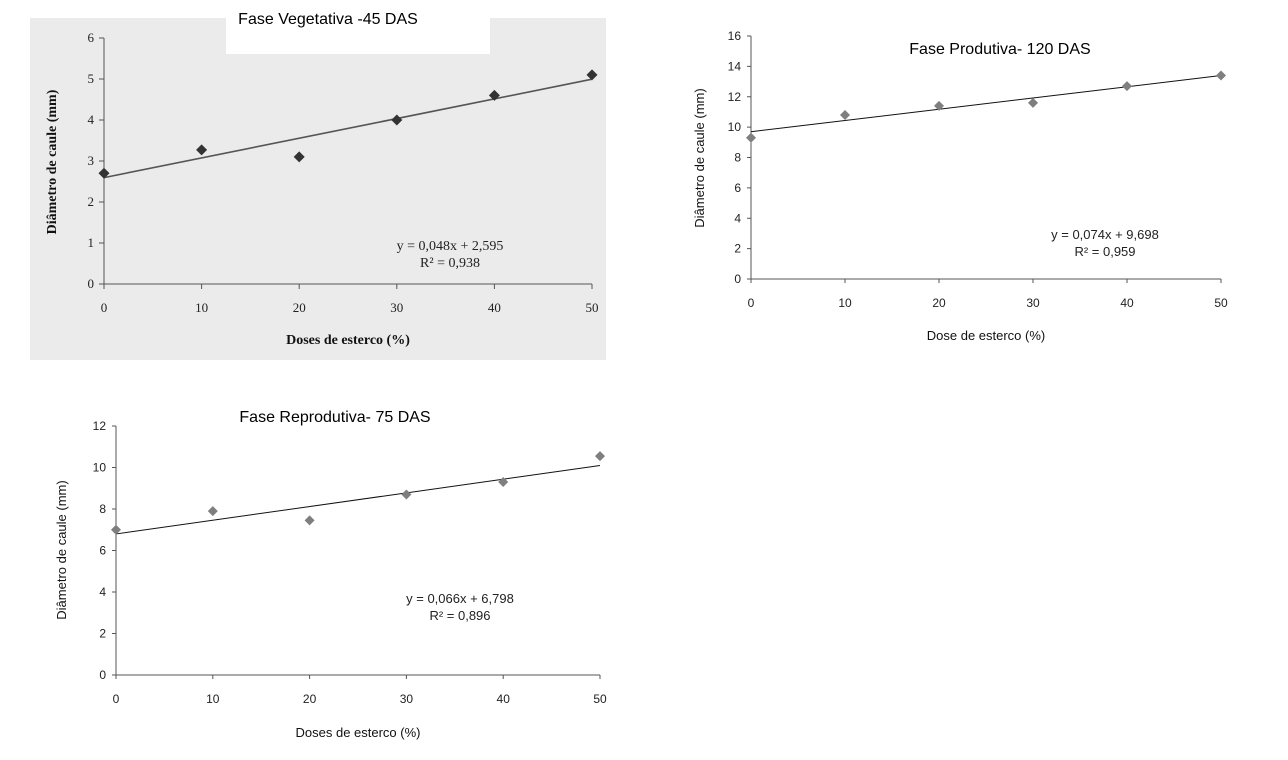  Describe the element at coordinates (328, 19) in the screenshot. I see `chart-vegetativa-title: Fase Vegetativa -45 DAS` at that location.